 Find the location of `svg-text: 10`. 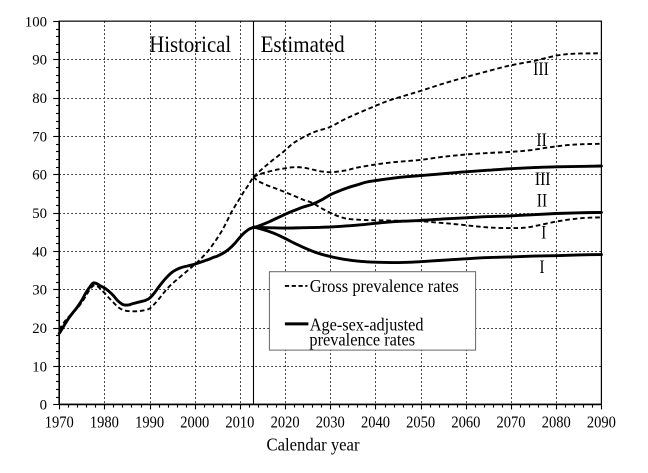

svg-text: 10 is located at coordinates (39, 367).